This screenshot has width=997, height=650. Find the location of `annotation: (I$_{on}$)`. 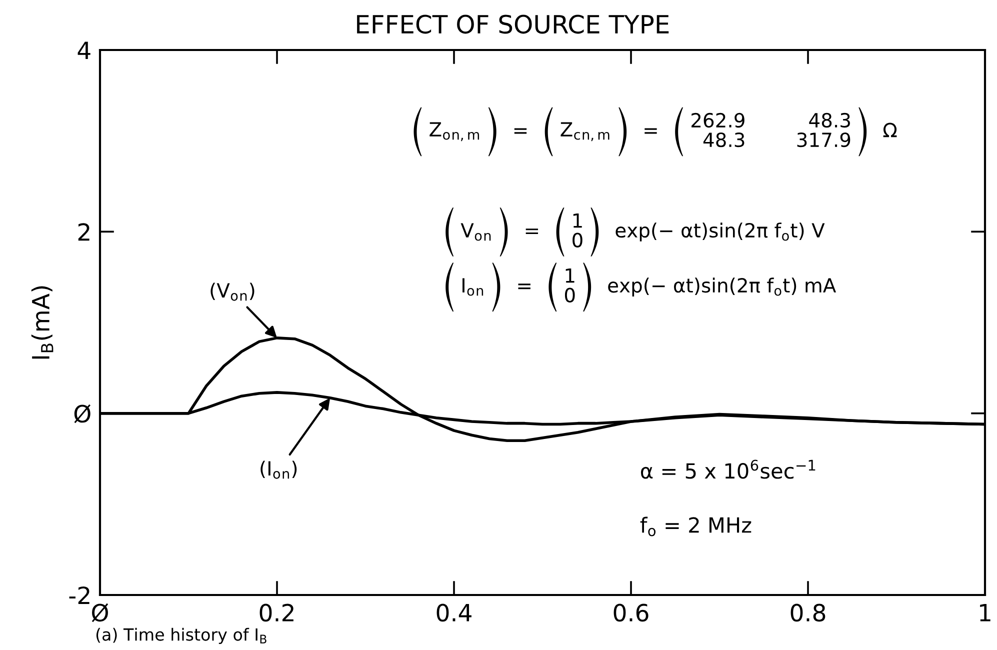

annotation: (I$_{on}$) is located at coordinates (278, 469).